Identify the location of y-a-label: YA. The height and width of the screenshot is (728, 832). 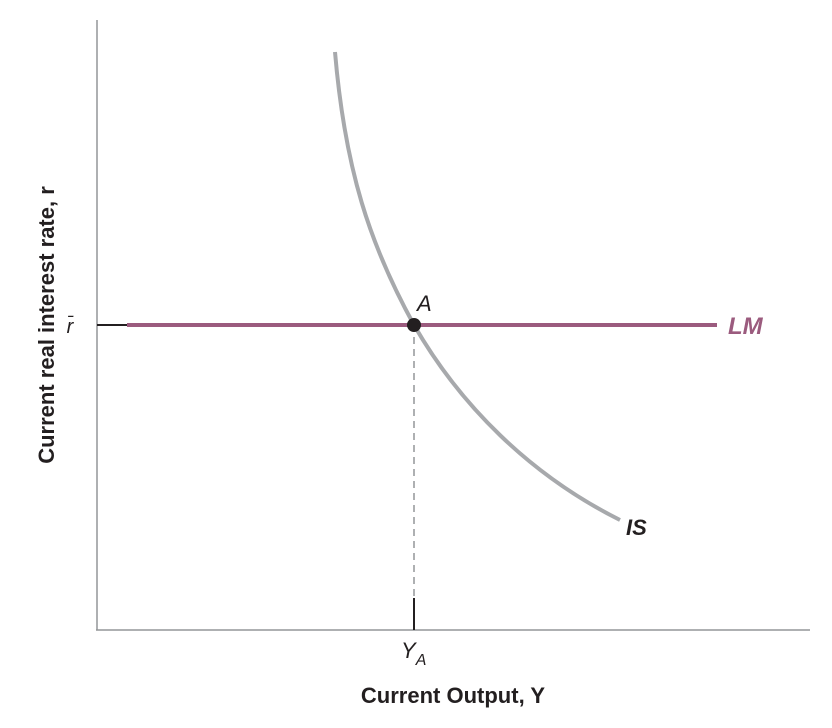
(413, 653).